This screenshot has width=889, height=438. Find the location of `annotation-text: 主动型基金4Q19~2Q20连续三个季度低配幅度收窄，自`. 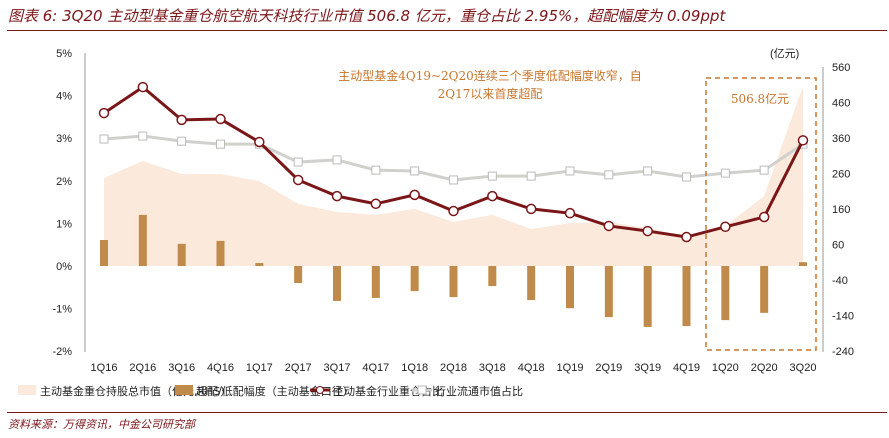

annotation-text: 主动型基金4Q19~2Q20连续三个季度低配幅度收窄，自 is located at coordinates (490, 75).